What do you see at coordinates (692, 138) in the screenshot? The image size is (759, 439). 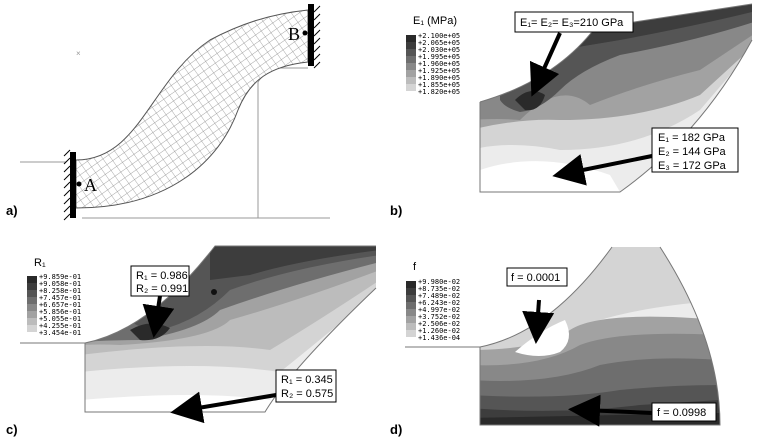 I see `callout-b-bottom-line1: E₁ = 182 GPa` at bounding box center [692, 138].